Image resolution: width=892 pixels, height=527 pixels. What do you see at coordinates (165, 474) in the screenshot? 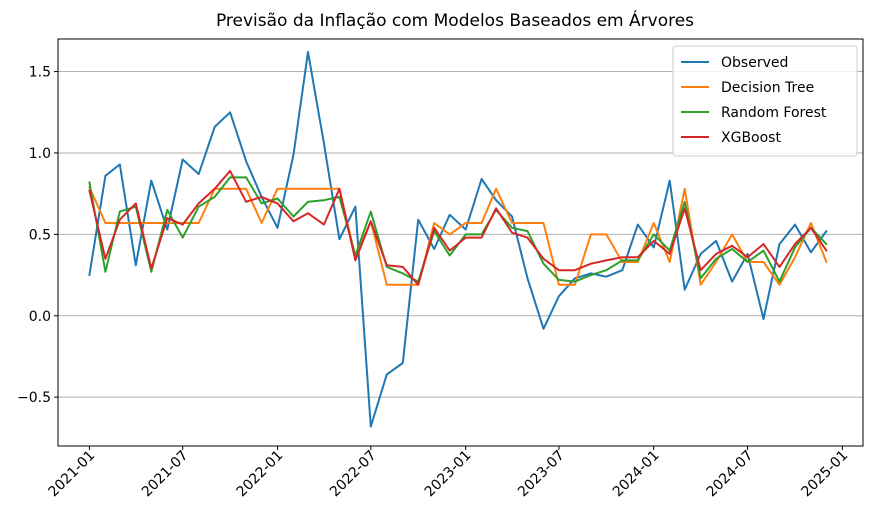
I see `x-tick-label: 2021-07` at bounding box center [165, 474].